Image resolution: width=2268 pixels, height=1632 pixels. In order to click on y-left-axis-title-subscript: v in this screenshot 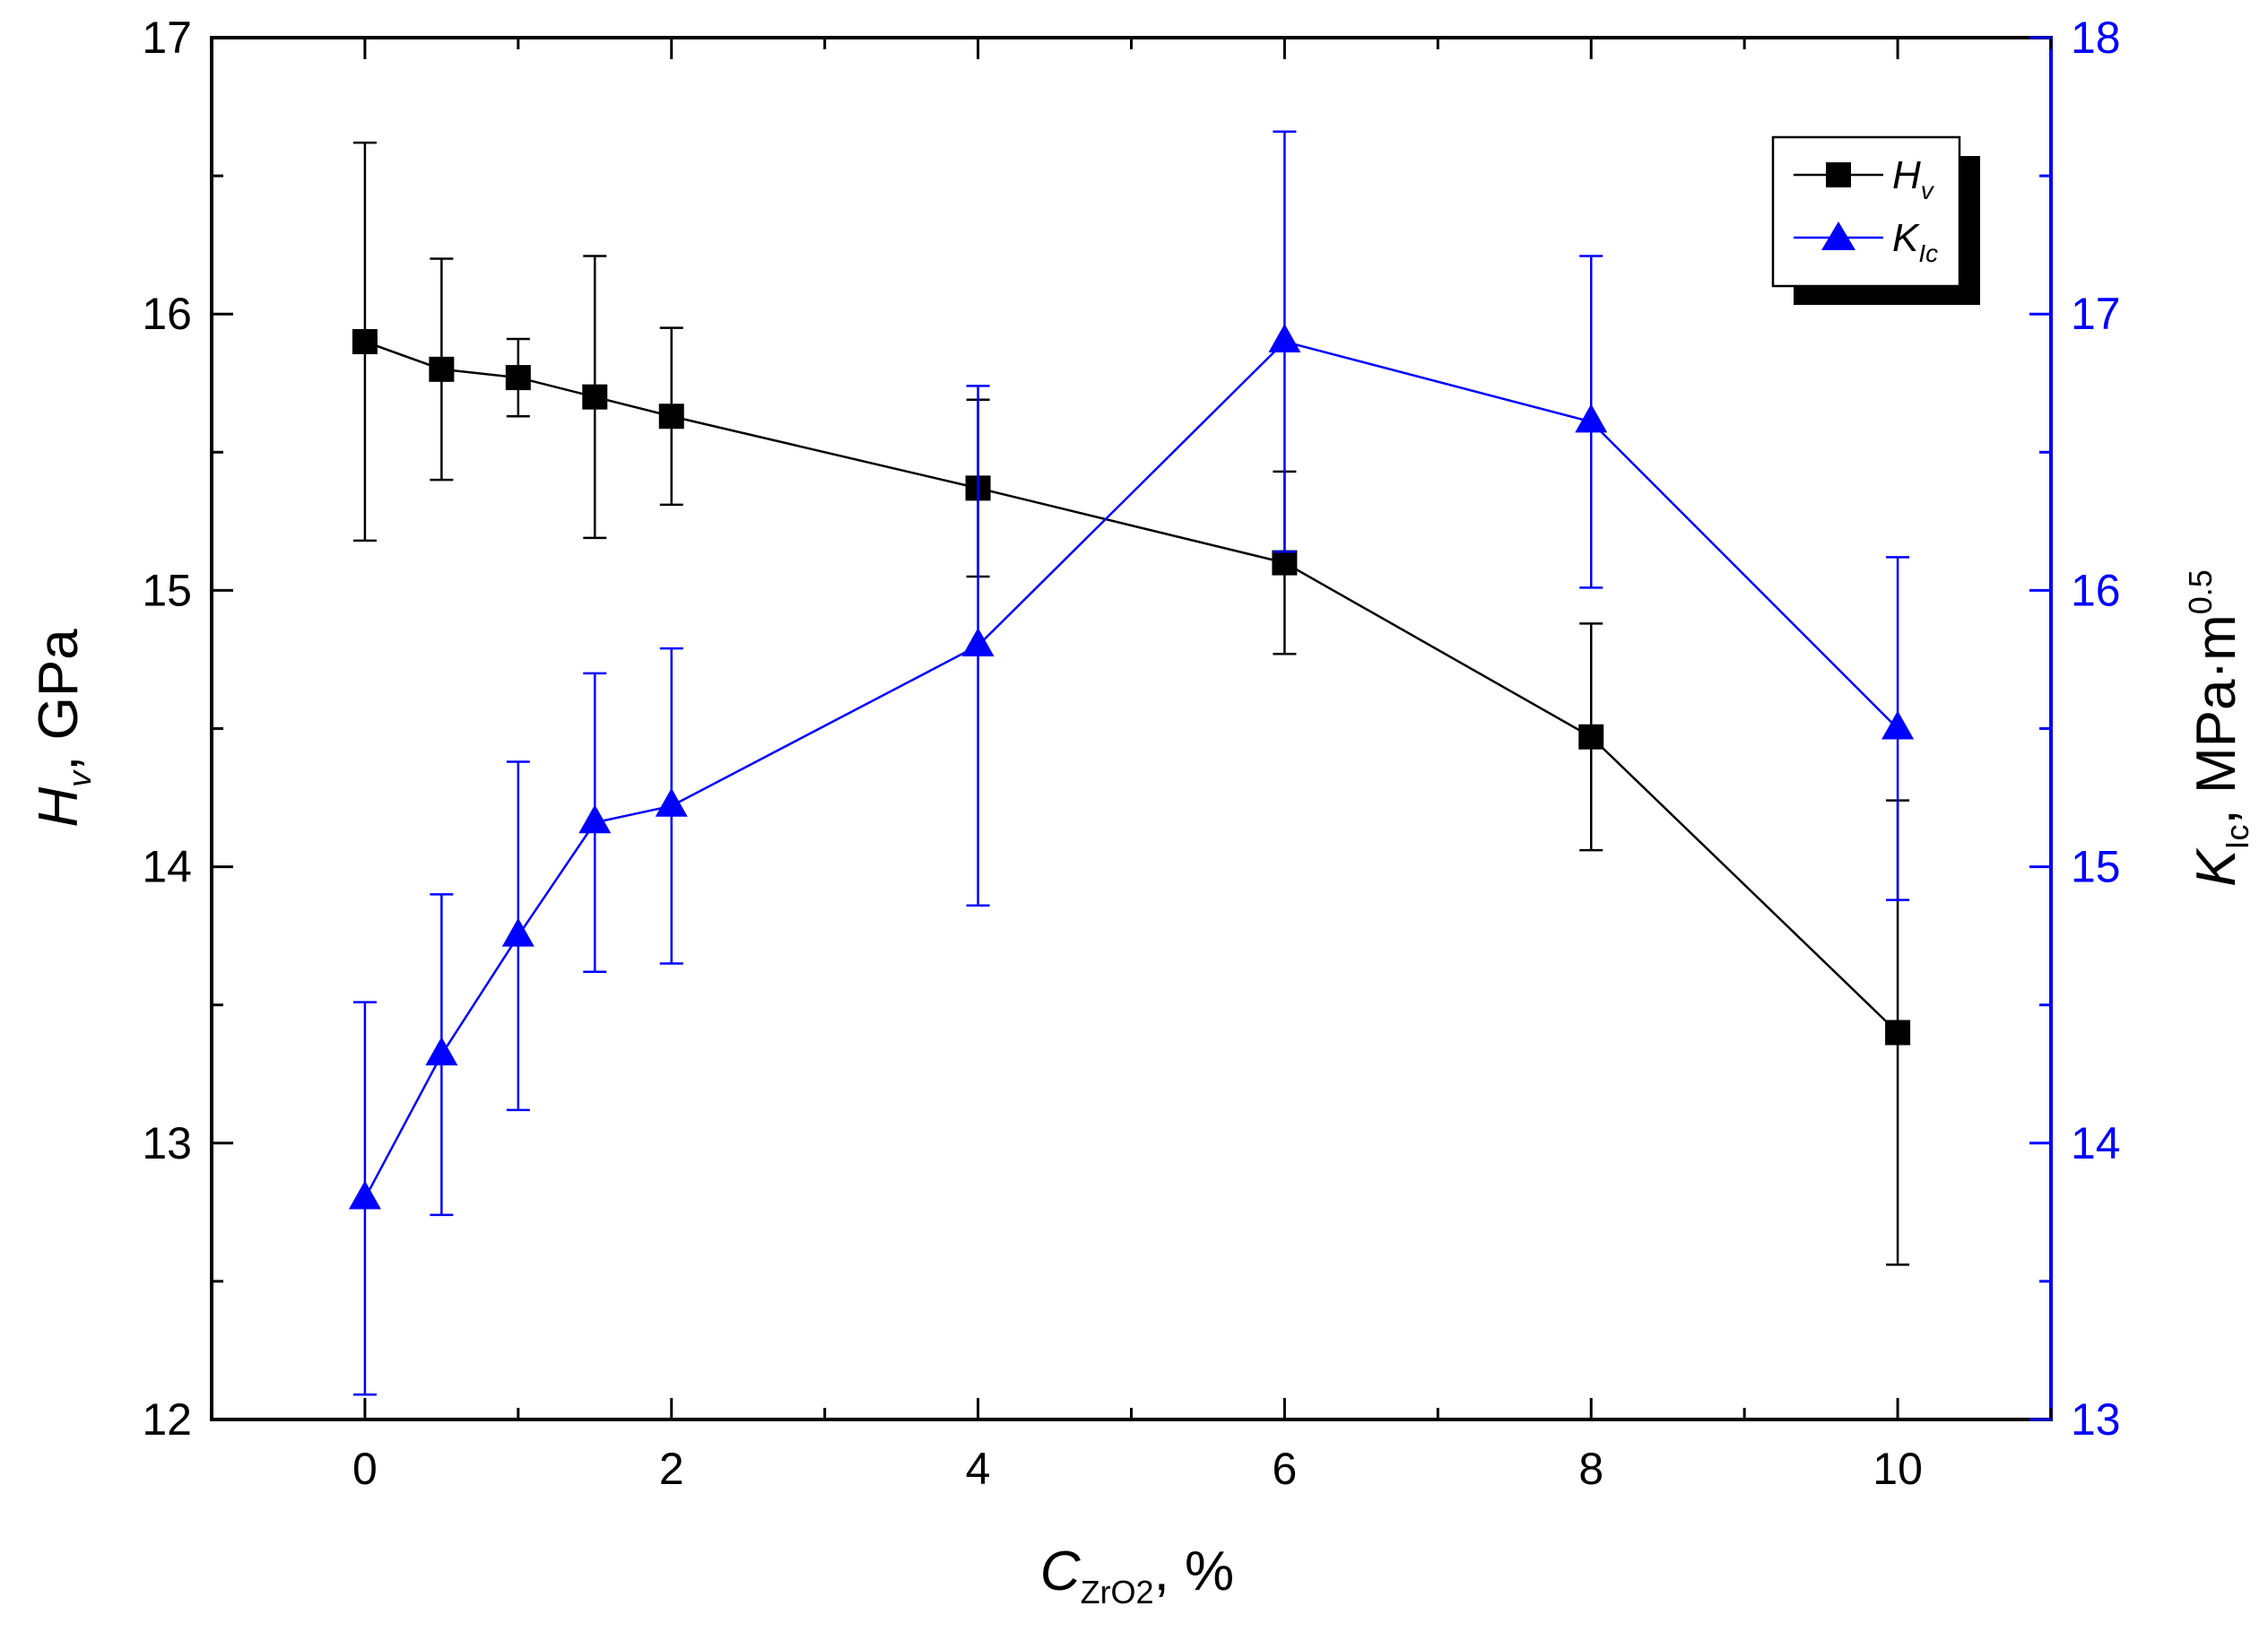, I will do `click(80, 778)`.